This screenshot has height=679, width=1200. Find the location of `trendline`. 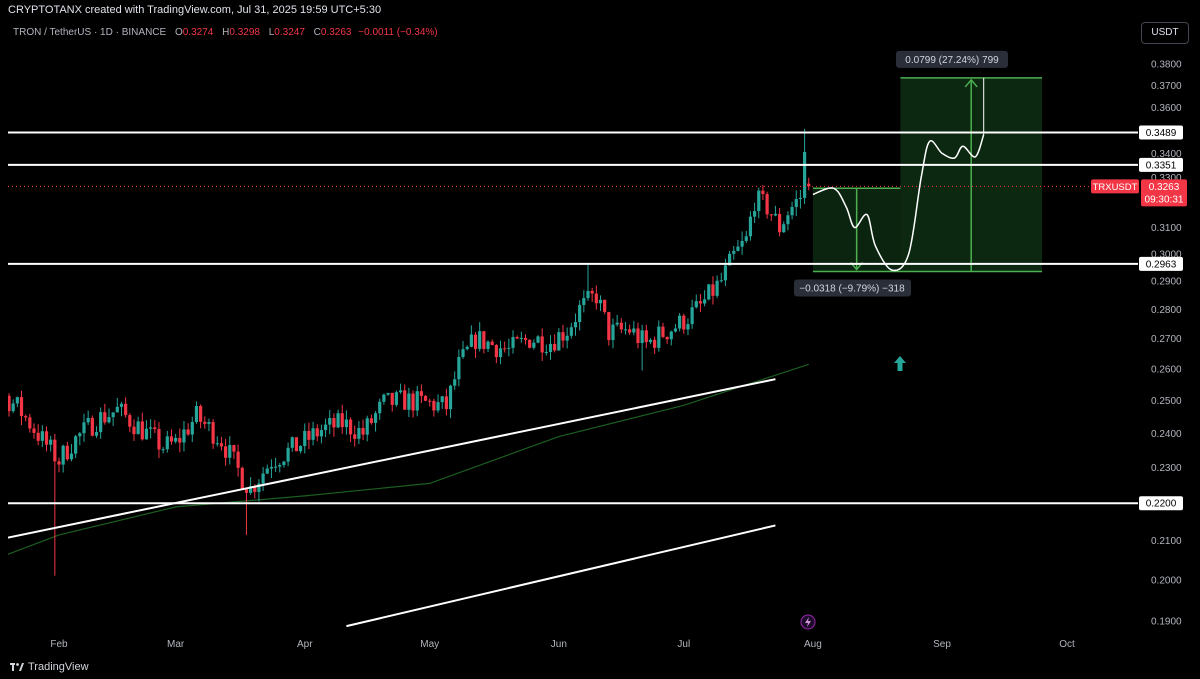

trendline is located at coordinates (561, 576).